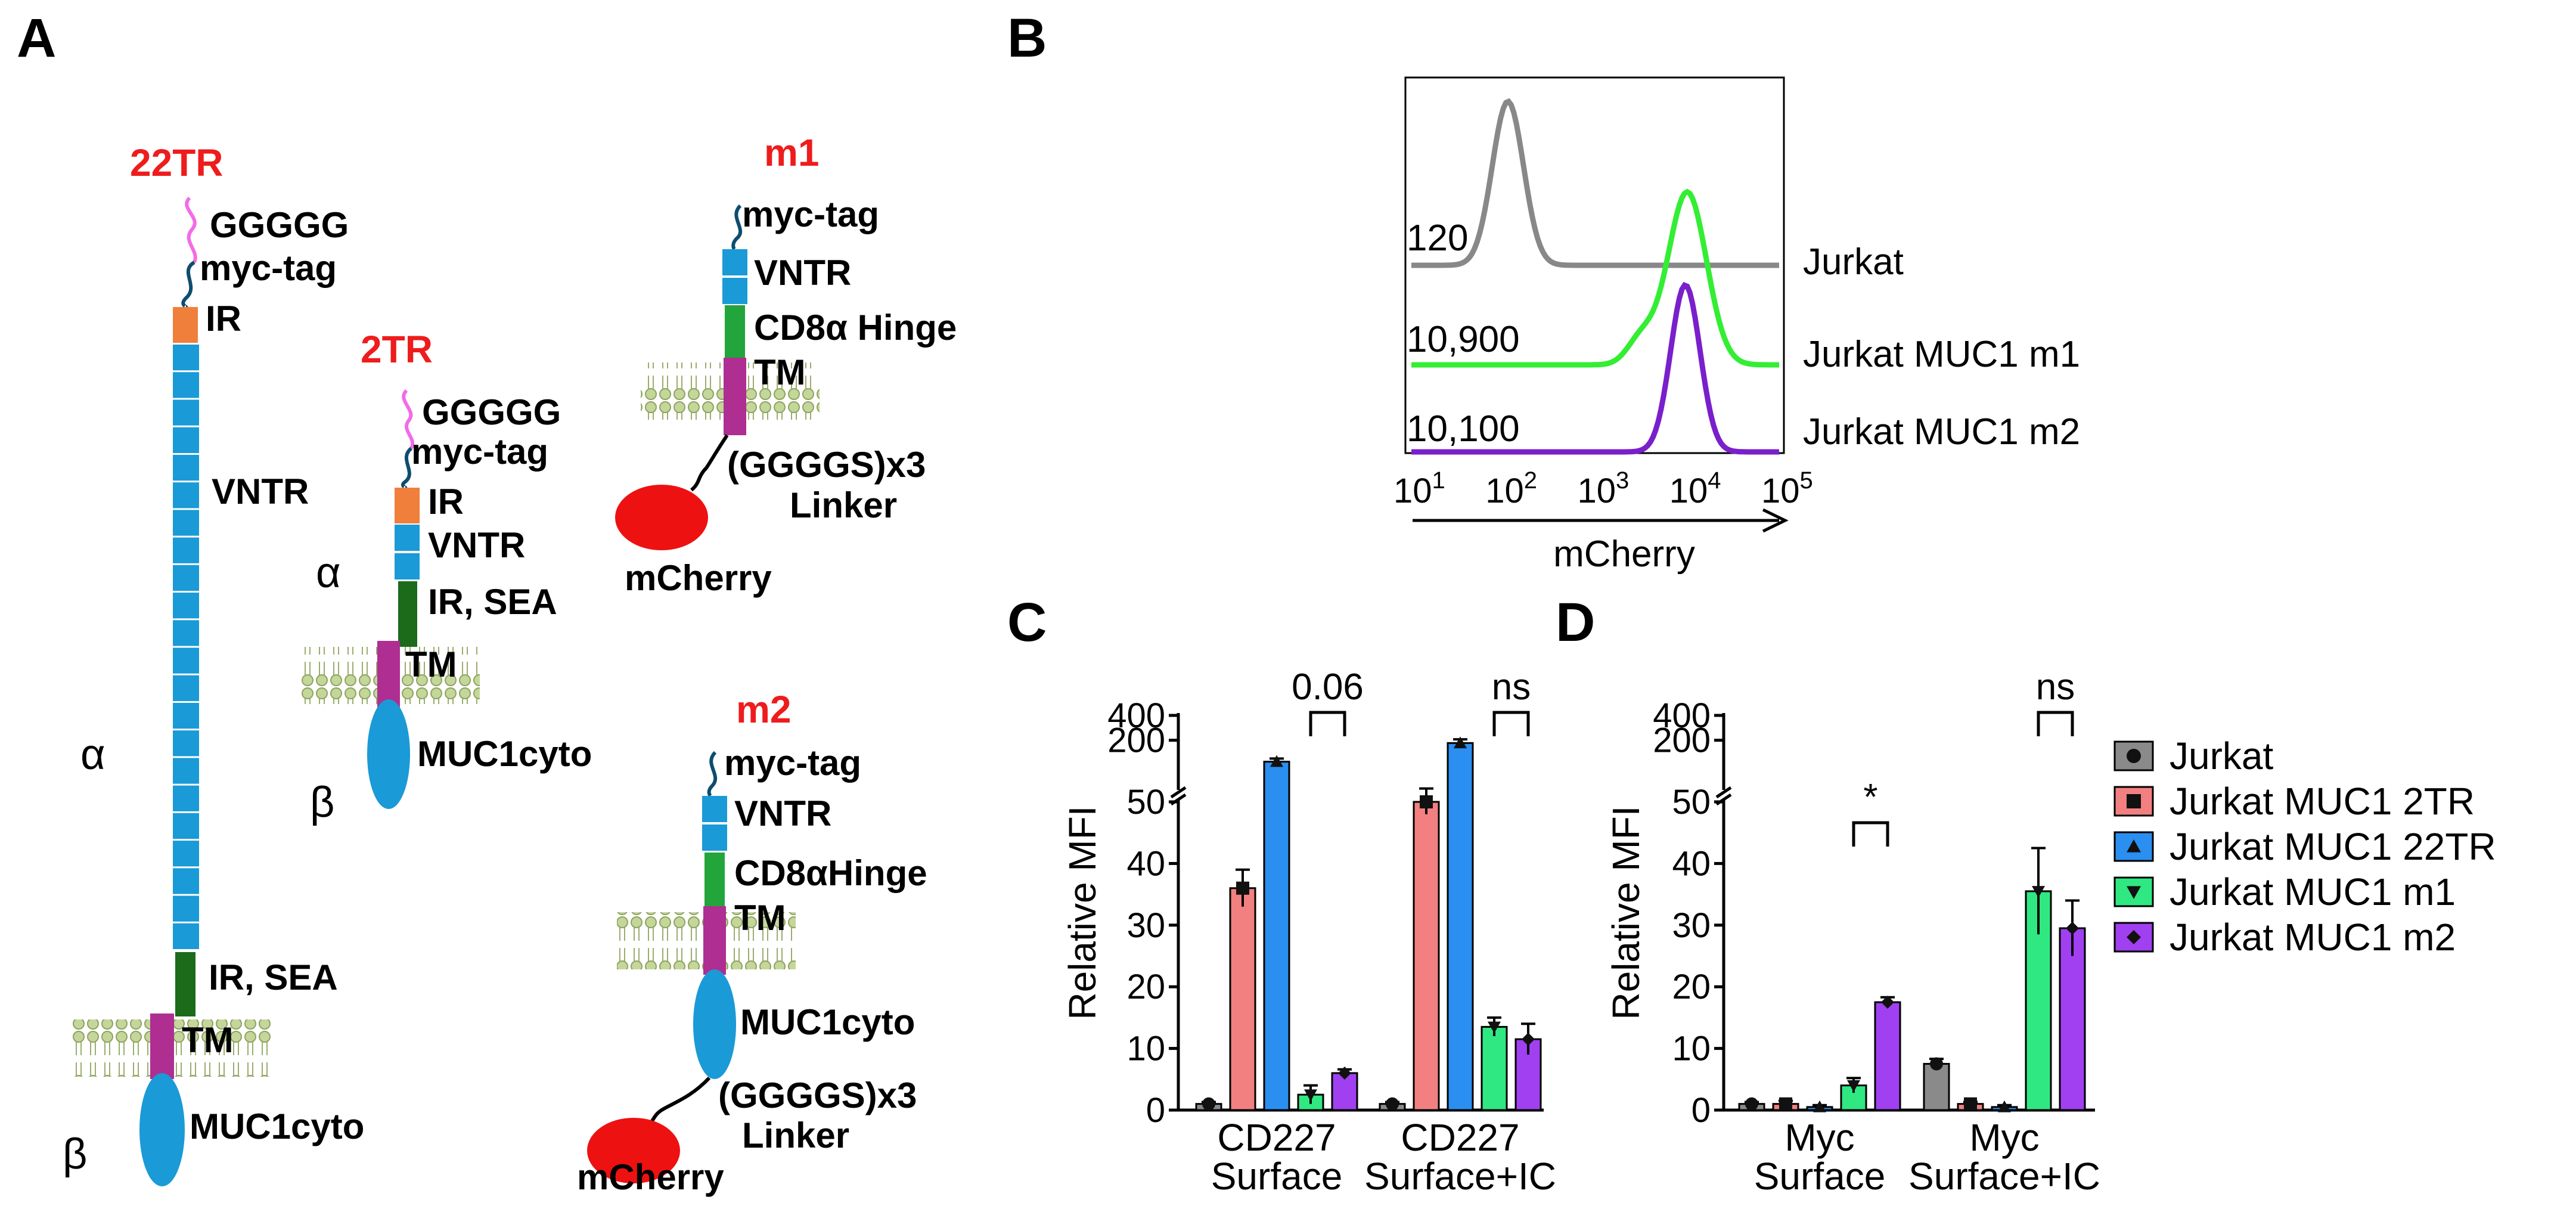 The image size is (2576, 1215). Describe the element at coordinates (818, 1095) in the screenshot. I see `linker-label-1: (GGGGS)x3` at that location.